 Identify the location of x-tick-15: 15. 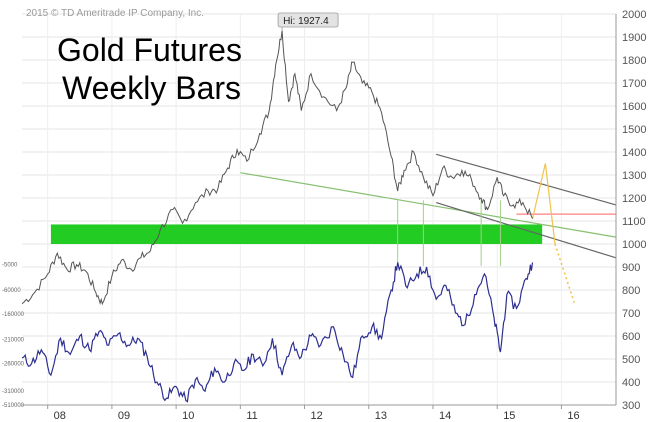
(509, 416).